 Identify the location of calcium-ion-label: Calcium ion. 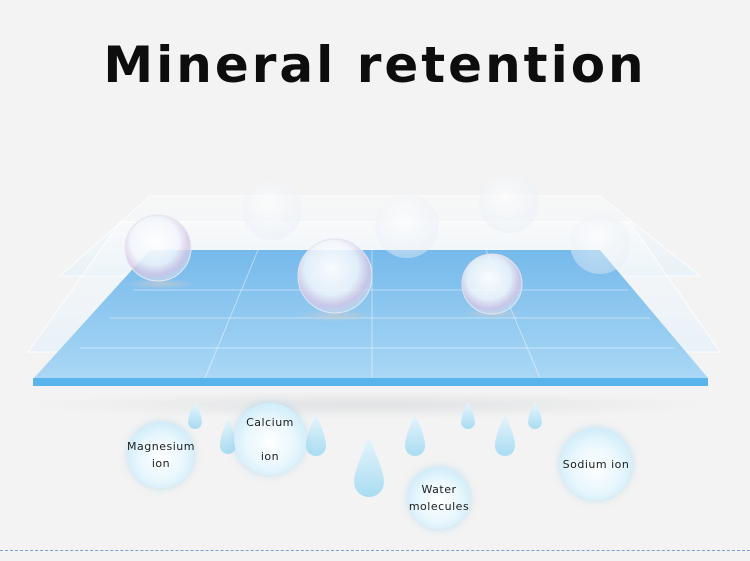
(270, 439).